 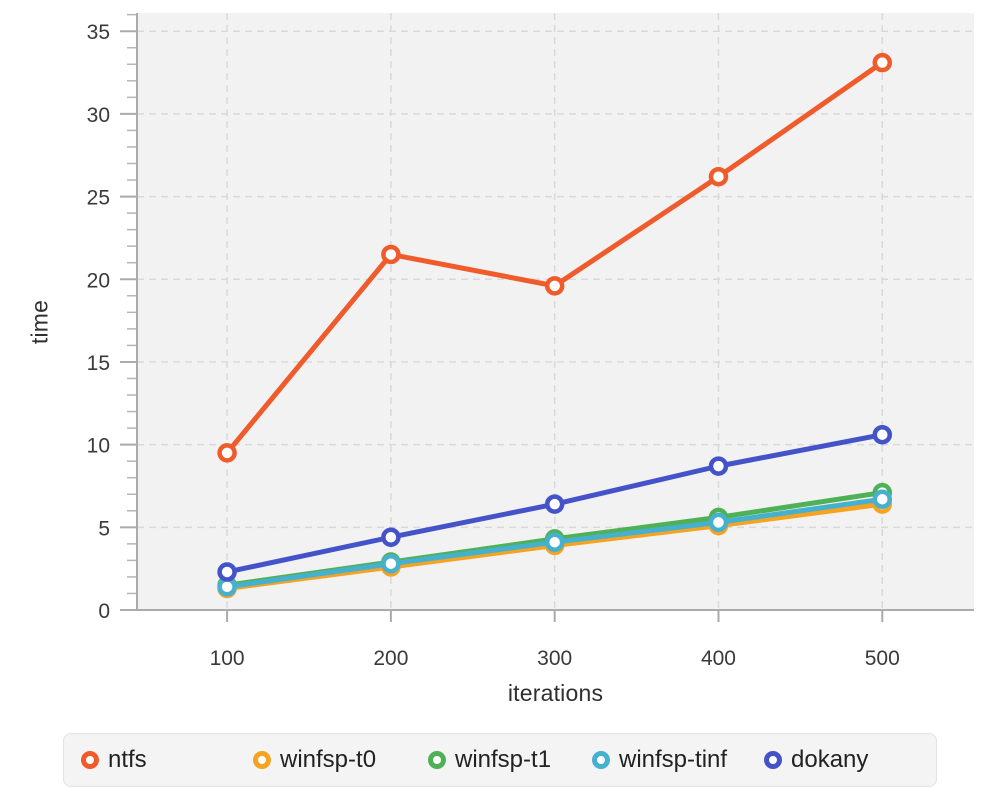 I want to click on legend-label-winfsp-t0: winfsp-t0, so click(x=328, y=759).